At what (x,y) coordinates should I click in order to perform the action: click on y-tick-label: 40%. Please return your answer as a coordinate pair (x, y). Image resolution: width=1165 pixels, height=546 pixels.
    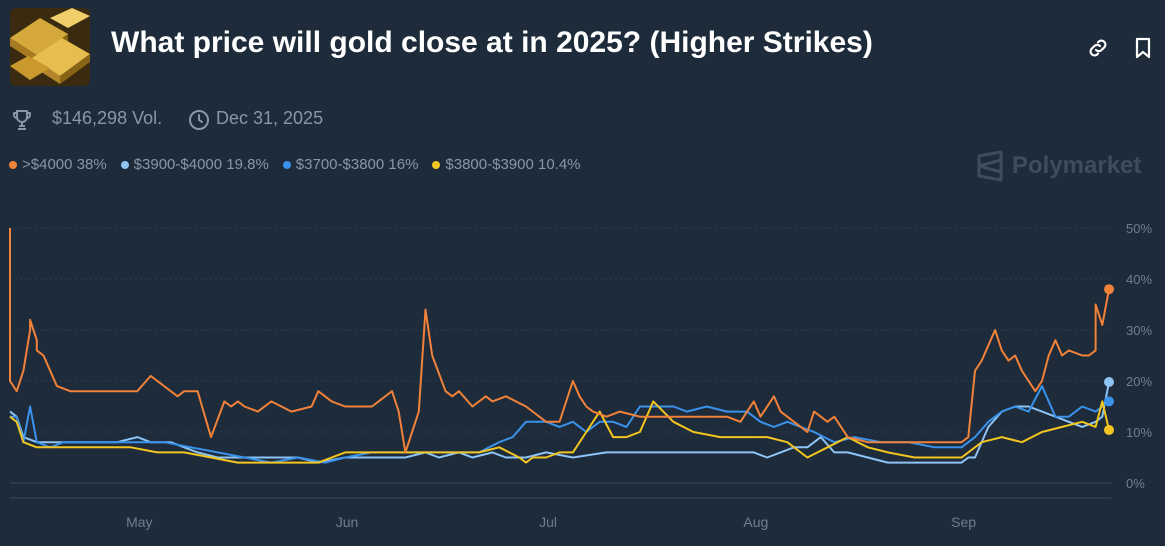
    Looking at the image, I should click on (1139, 279).